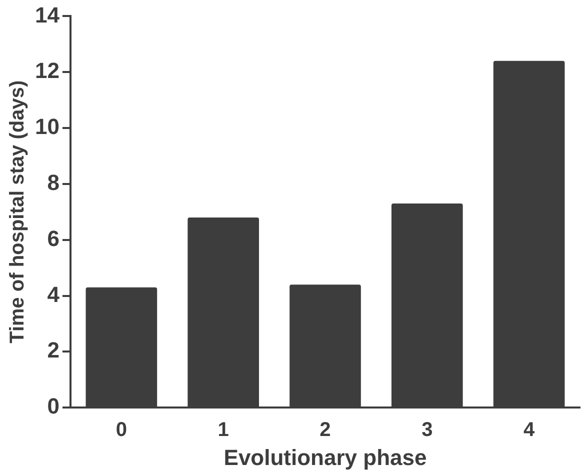 This screenshot has width=582, height=472. I want to click on x-tick-label: 0, so click(121, 430).